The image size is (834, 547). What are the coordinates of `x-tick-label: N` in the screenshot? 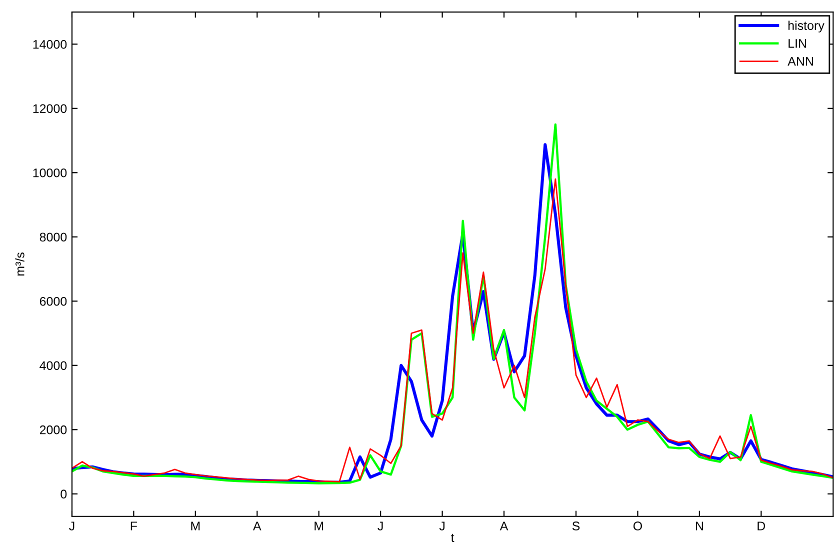 It's located at (699, 526).